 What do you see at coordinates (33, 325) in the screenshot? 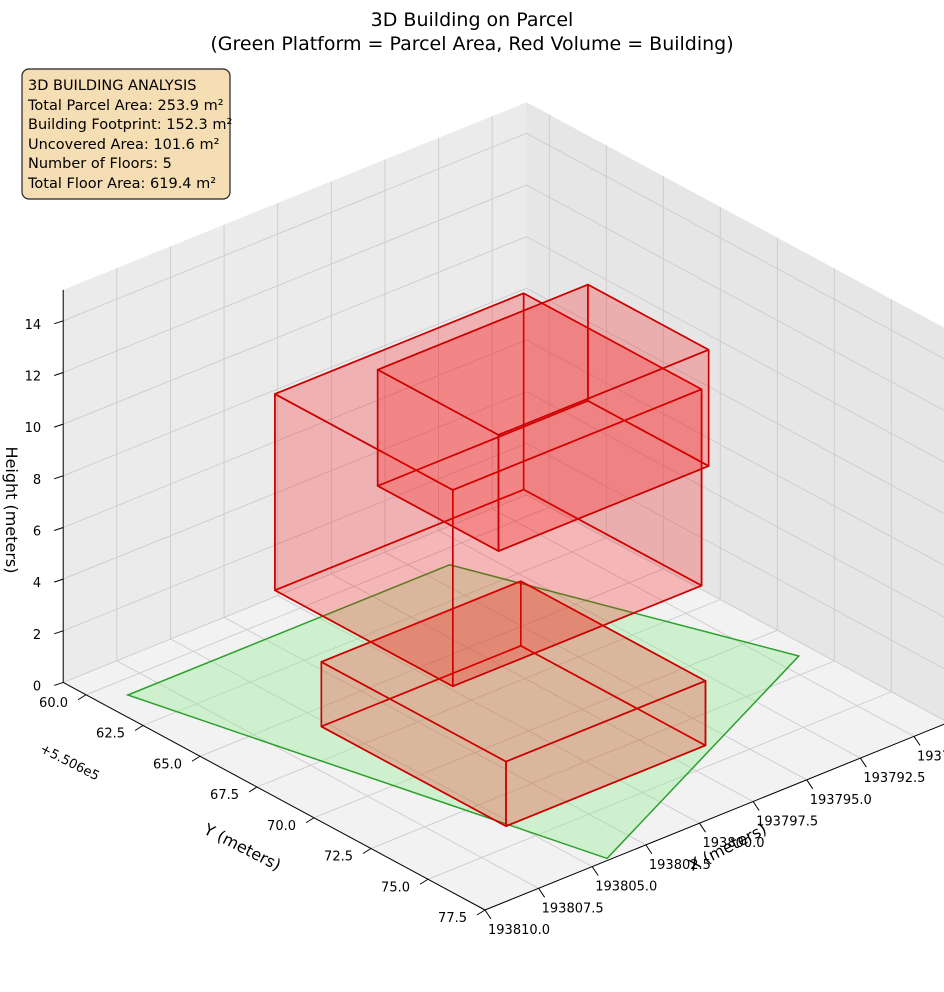
I see `z-tick-label: 14` at bounding box center [33, 325].